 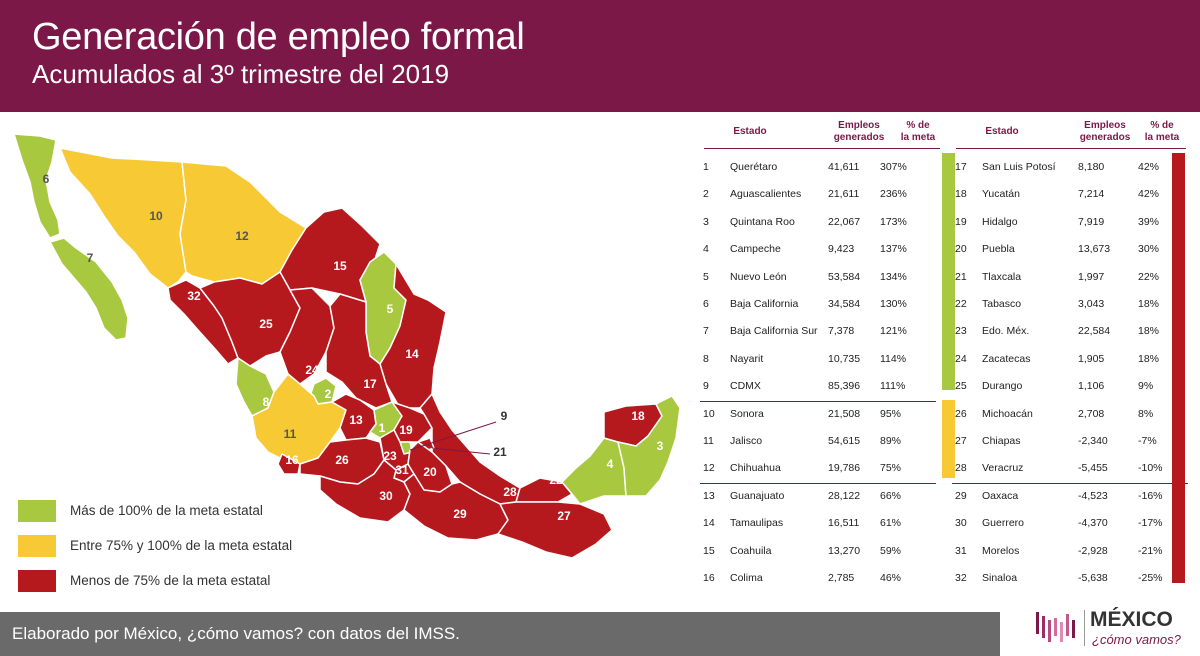 I want to click on row-jobs: 3,043, so click(x=1091, y=304).